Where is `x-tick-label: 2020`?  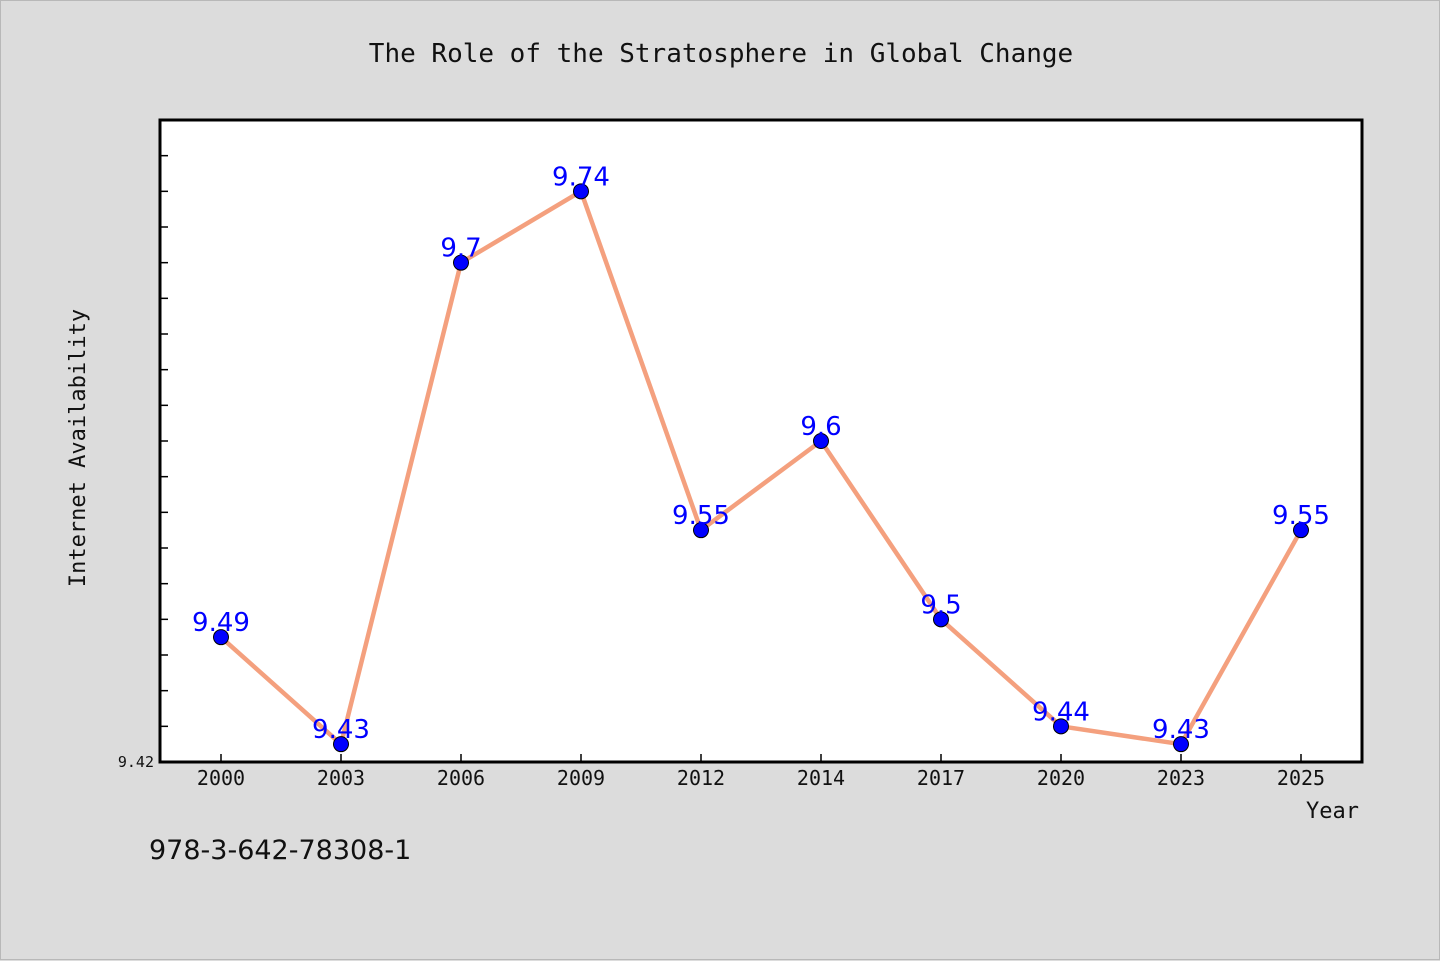
x-tick-label: 2020 is located at coordinates (1061, 778).